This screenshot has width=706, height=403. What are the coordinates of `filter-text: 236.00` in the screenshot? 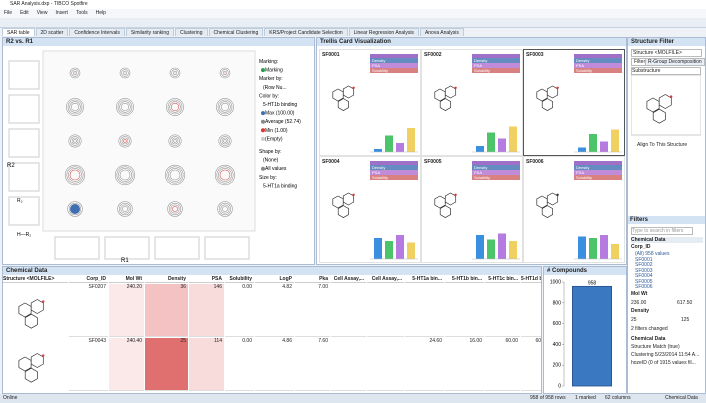 It's located at (639, 303).